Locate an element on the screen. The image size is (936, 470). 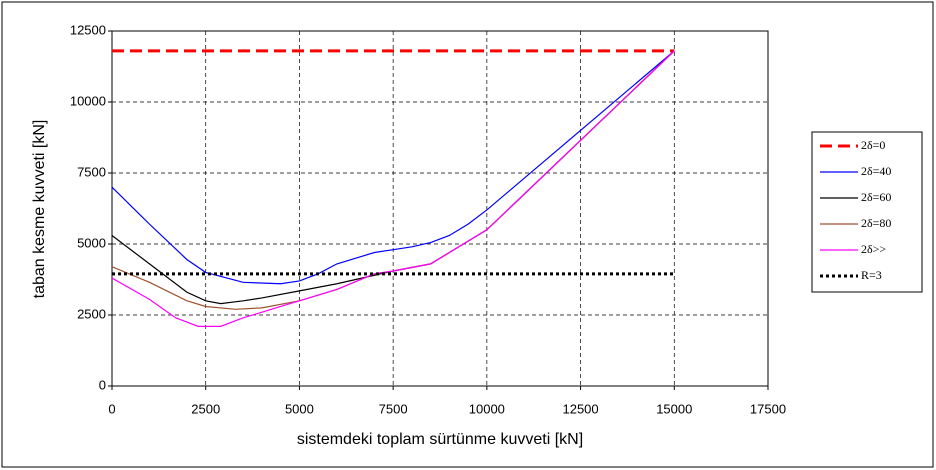
y-tick-label: 12500 is located at coordinates (88, 29).